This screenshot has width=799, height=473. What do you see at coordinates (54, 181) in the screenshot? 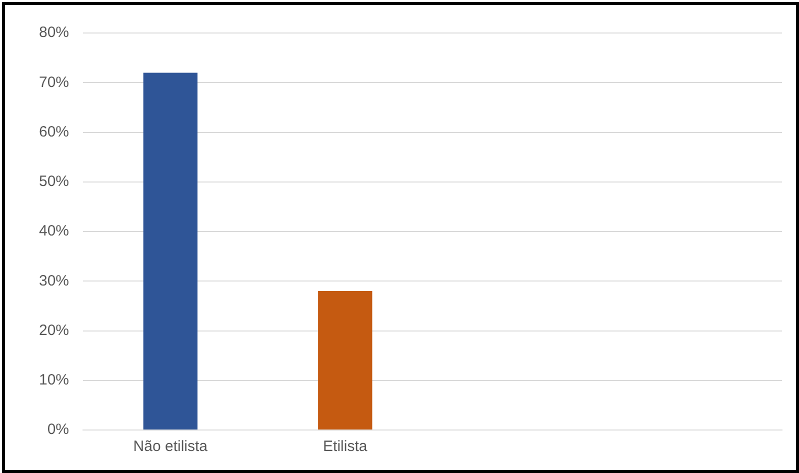
I see `y-tick-label: 50%` at bounding box center [54, 181].